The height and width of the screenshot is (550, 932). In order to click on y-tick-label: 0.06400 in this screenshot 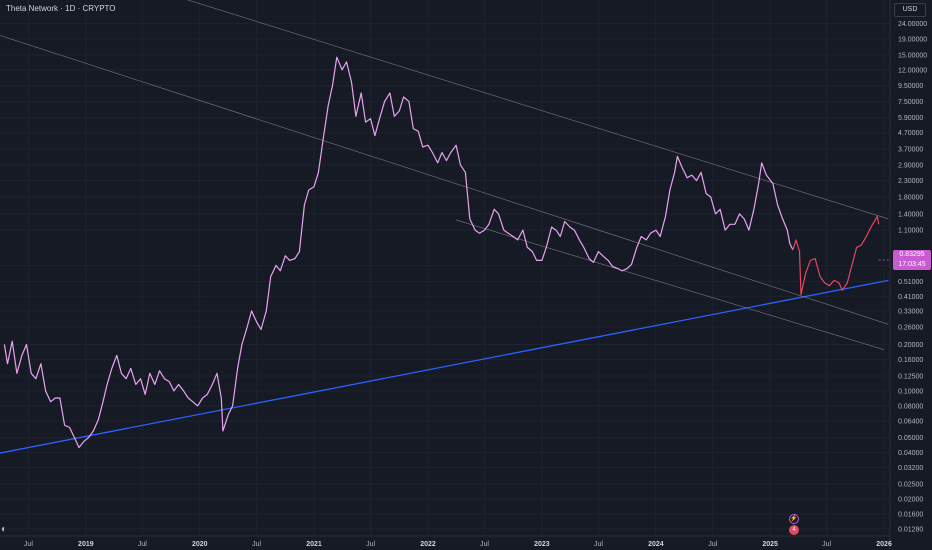, I will do `click(910, 421)`.